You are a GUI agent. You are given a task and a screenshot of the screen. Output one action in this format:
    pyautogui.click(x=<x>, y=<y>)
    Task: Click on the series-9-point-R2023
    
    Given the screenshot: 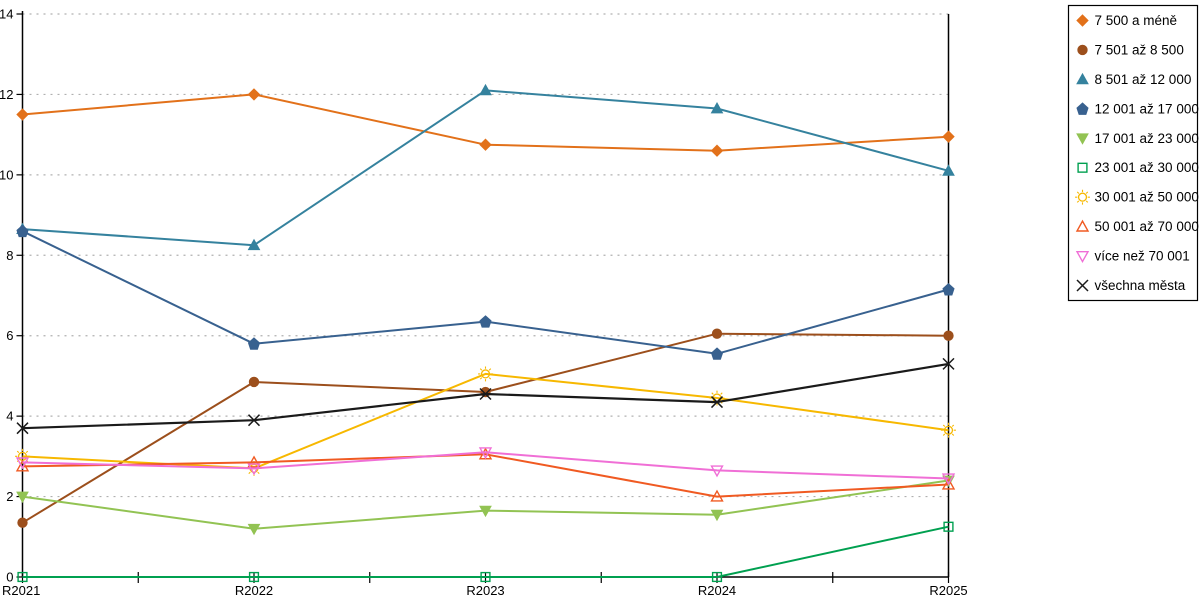 What is the action you would take?
    pyautogui.click(x=485, y=453)
    